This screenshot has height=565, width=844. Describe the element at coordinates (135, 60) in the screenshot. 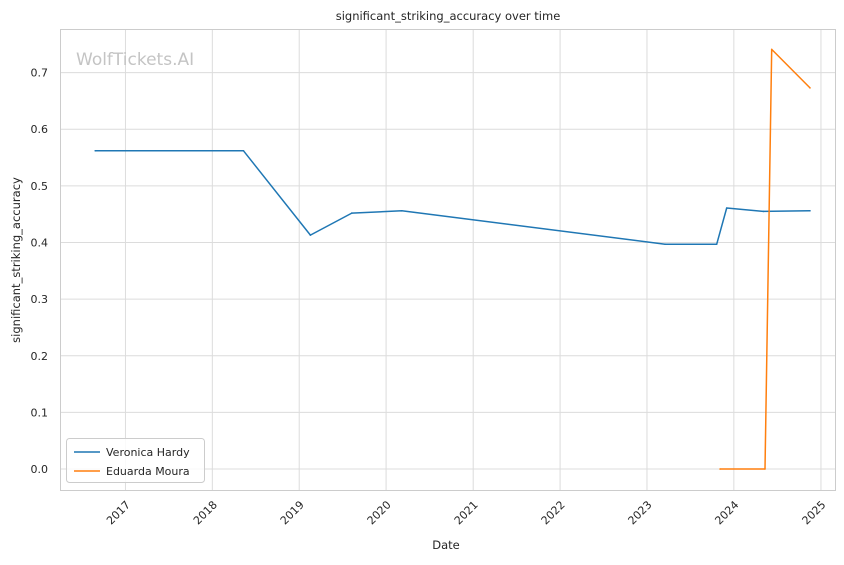

I see `watermark: WolfTickets.AI` at that location.